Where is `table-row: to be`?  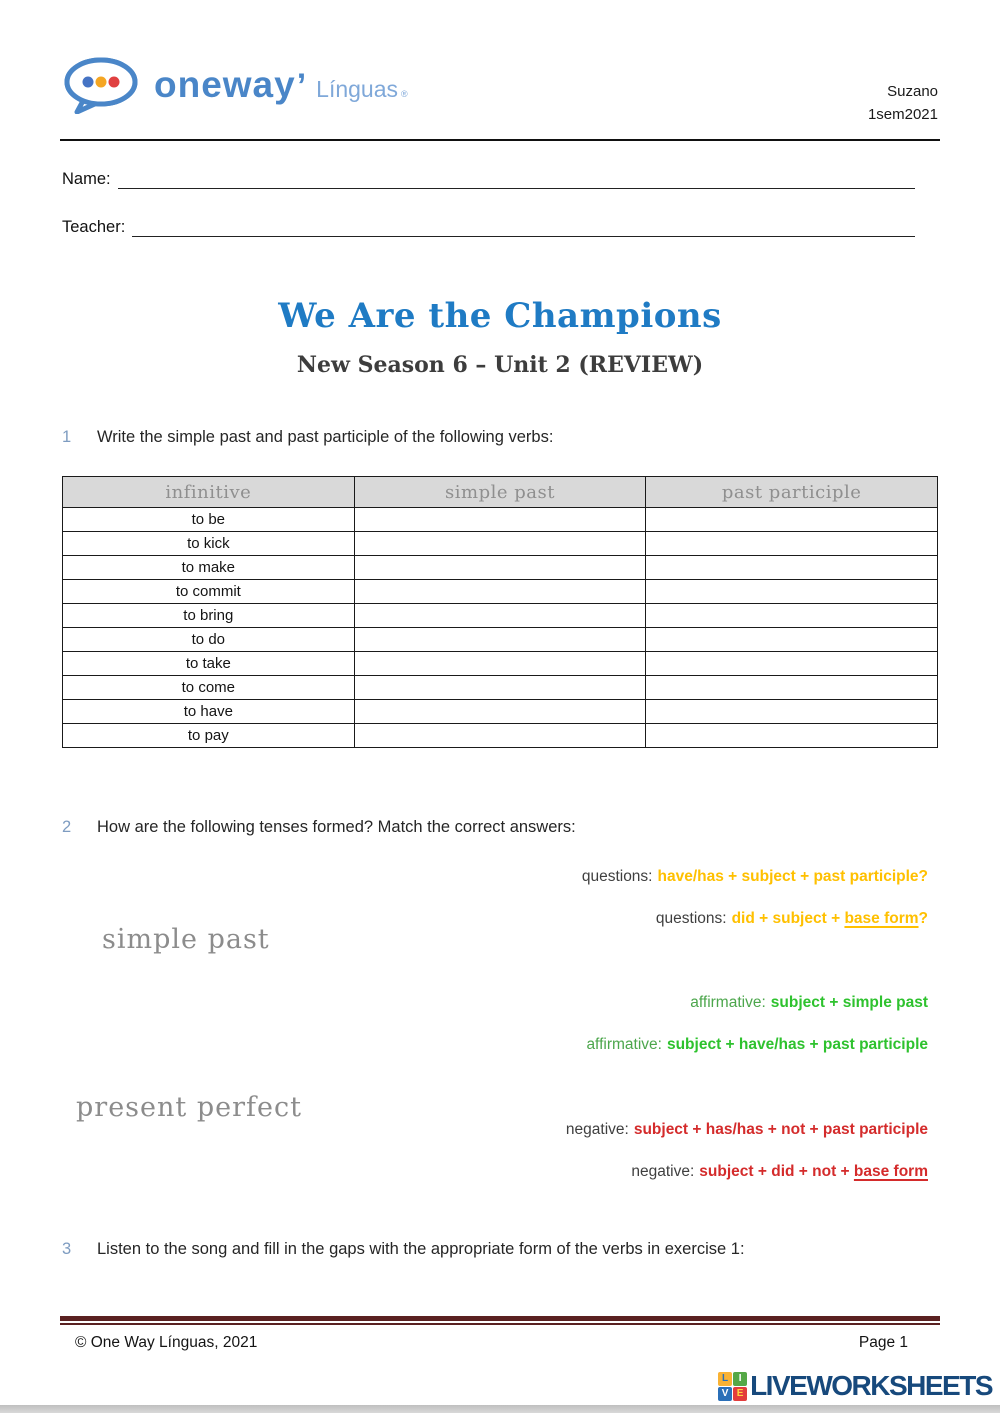 table-row: to be is located at coordinates (500, 519).